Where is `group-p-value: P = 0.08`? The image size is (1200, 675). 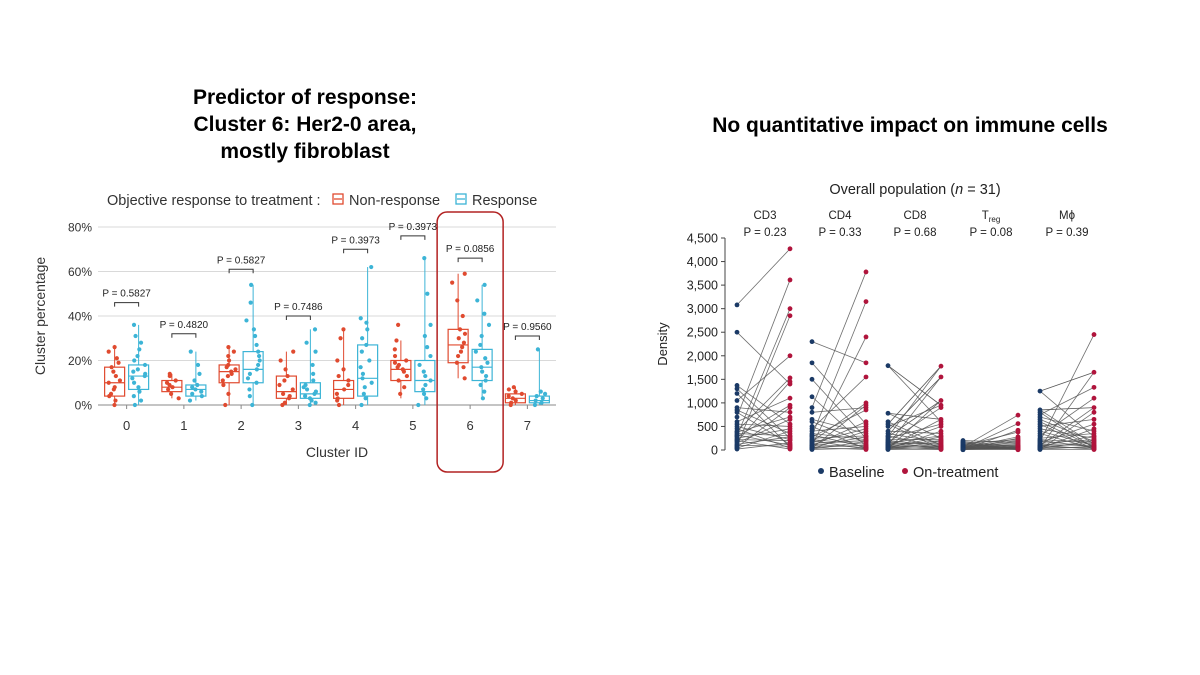
group-p-value: P = 0.08 is located at coordinates (991, 233).